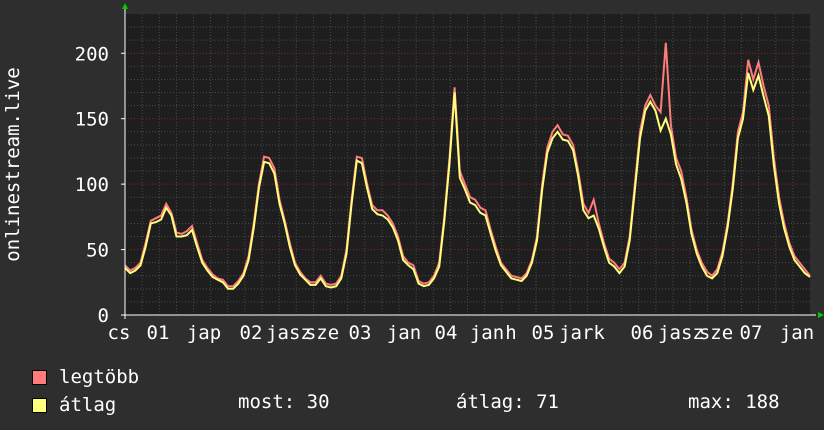  I want to click on y-tick-label: 0, so click(103, 316).